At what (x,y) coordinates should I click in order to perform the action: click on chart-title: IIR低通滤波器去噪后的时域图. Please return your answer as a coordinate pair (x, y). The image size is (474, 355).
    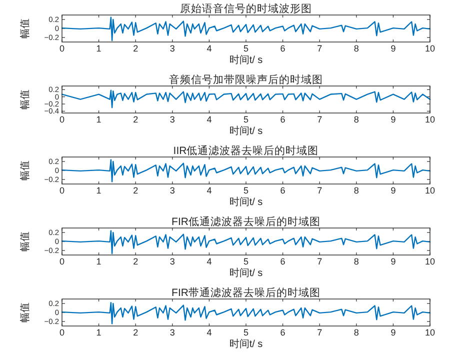
    Looking at the image, I should click on (246, 150).